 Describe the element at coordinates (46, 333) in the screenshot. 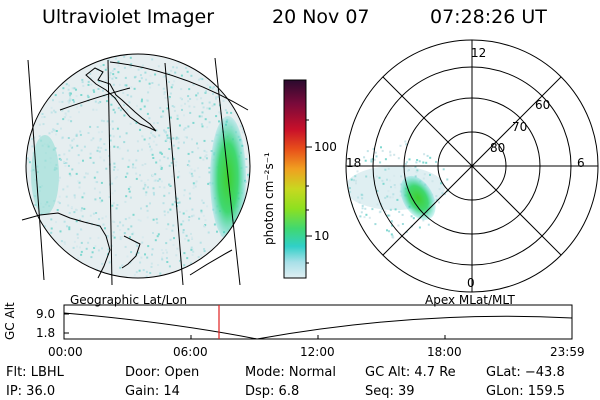

I see `alt-tick-1-8: 1.8` at that location.